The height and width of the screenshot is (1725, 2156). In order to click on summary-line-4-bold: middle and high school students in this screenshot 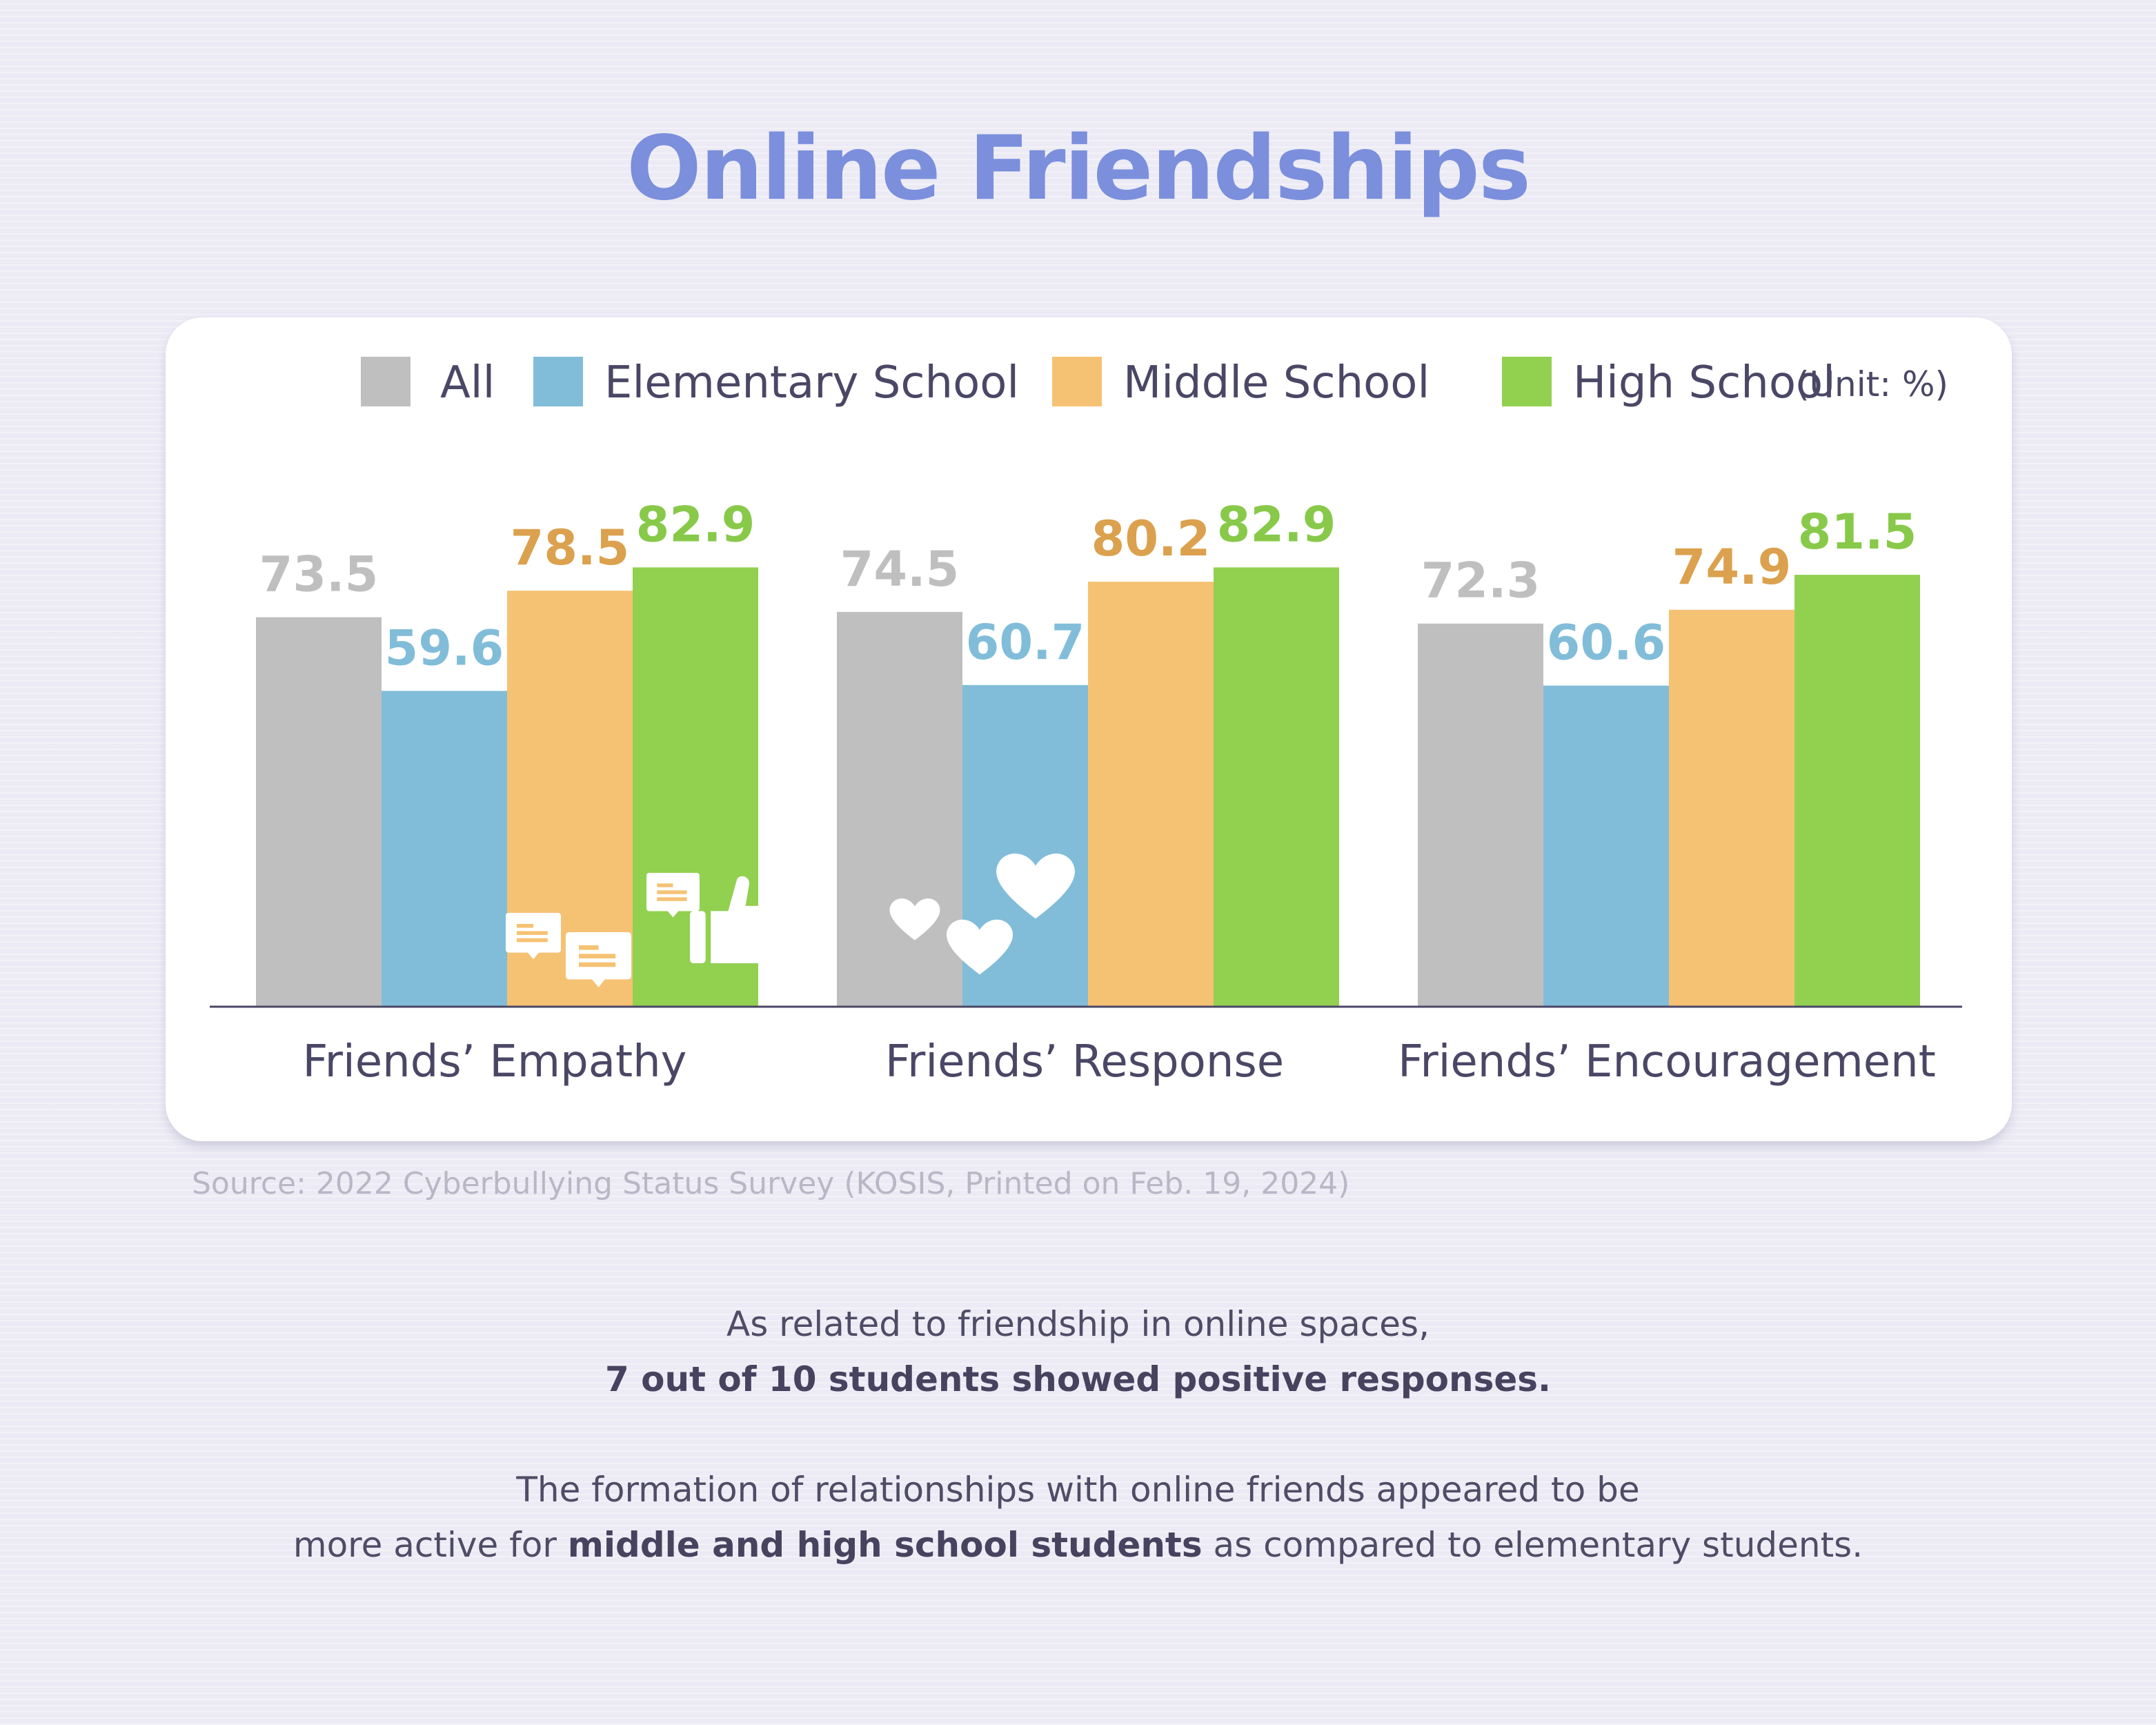, I will do `click(885, 1545)`.